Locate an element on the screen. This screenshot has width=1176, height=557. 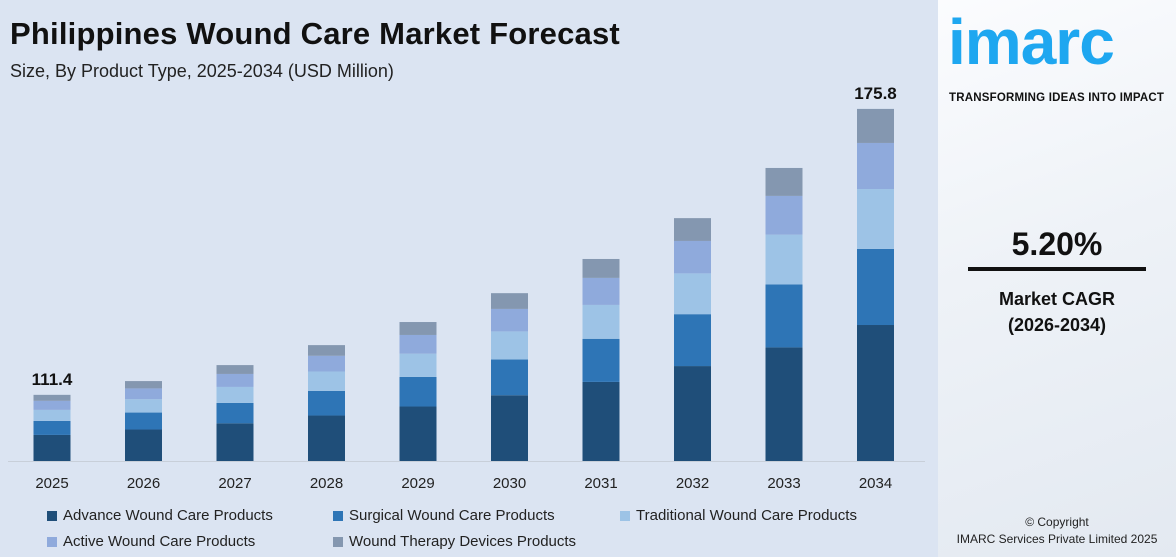
x-tick-label: 2026 is located at coordinates (143, 483).